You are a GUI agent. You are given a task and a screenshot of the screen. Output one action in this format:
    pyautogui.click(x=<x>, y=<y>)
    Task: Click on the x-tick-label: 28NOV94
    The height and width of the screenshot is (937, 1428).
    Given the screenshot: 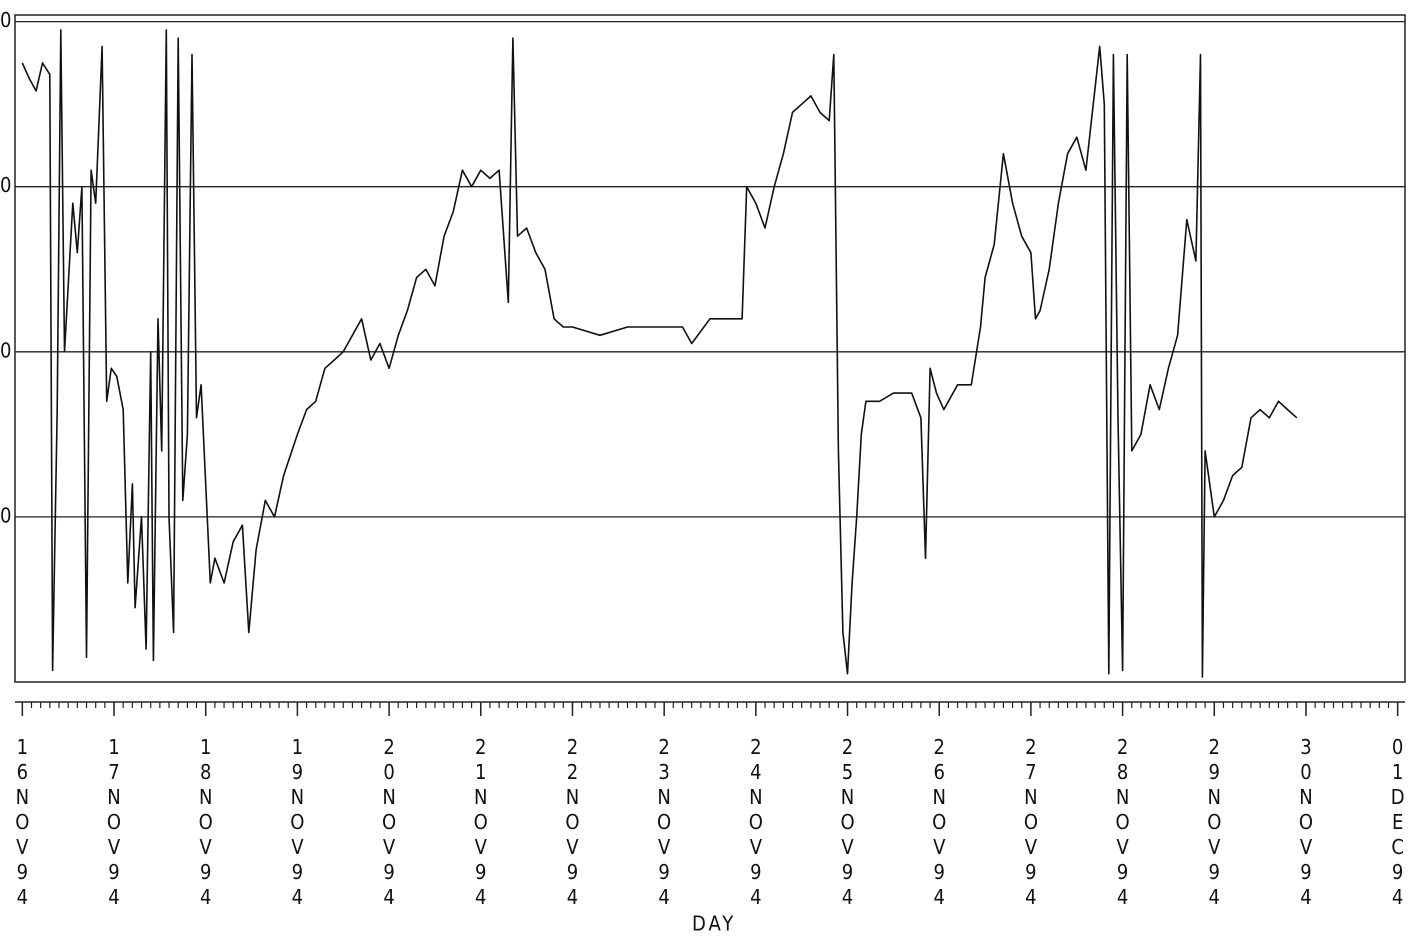 What is the action you would take?
    pyautogui.click(x=1123, y=822)
    